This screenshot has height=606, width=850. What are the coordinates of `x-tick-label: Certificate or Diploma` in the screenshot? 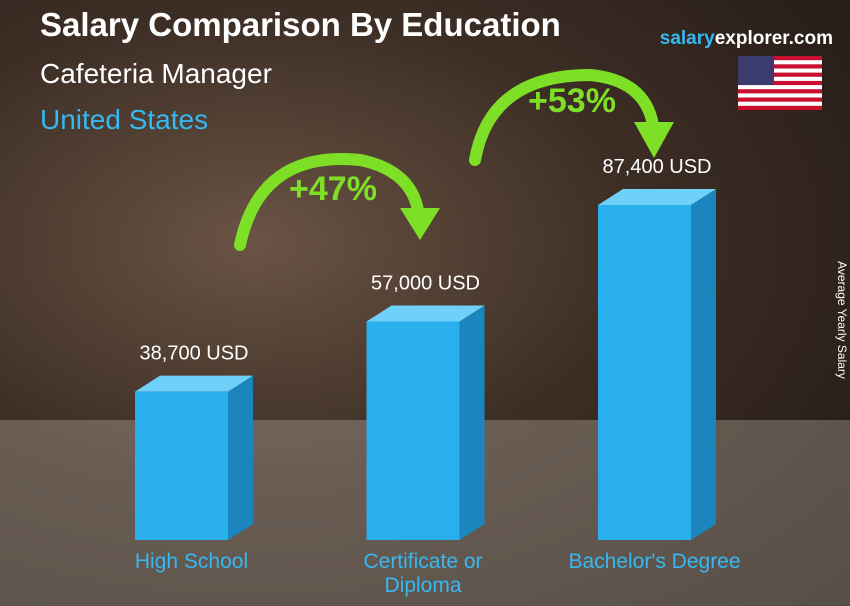 It's located at (423, 573).